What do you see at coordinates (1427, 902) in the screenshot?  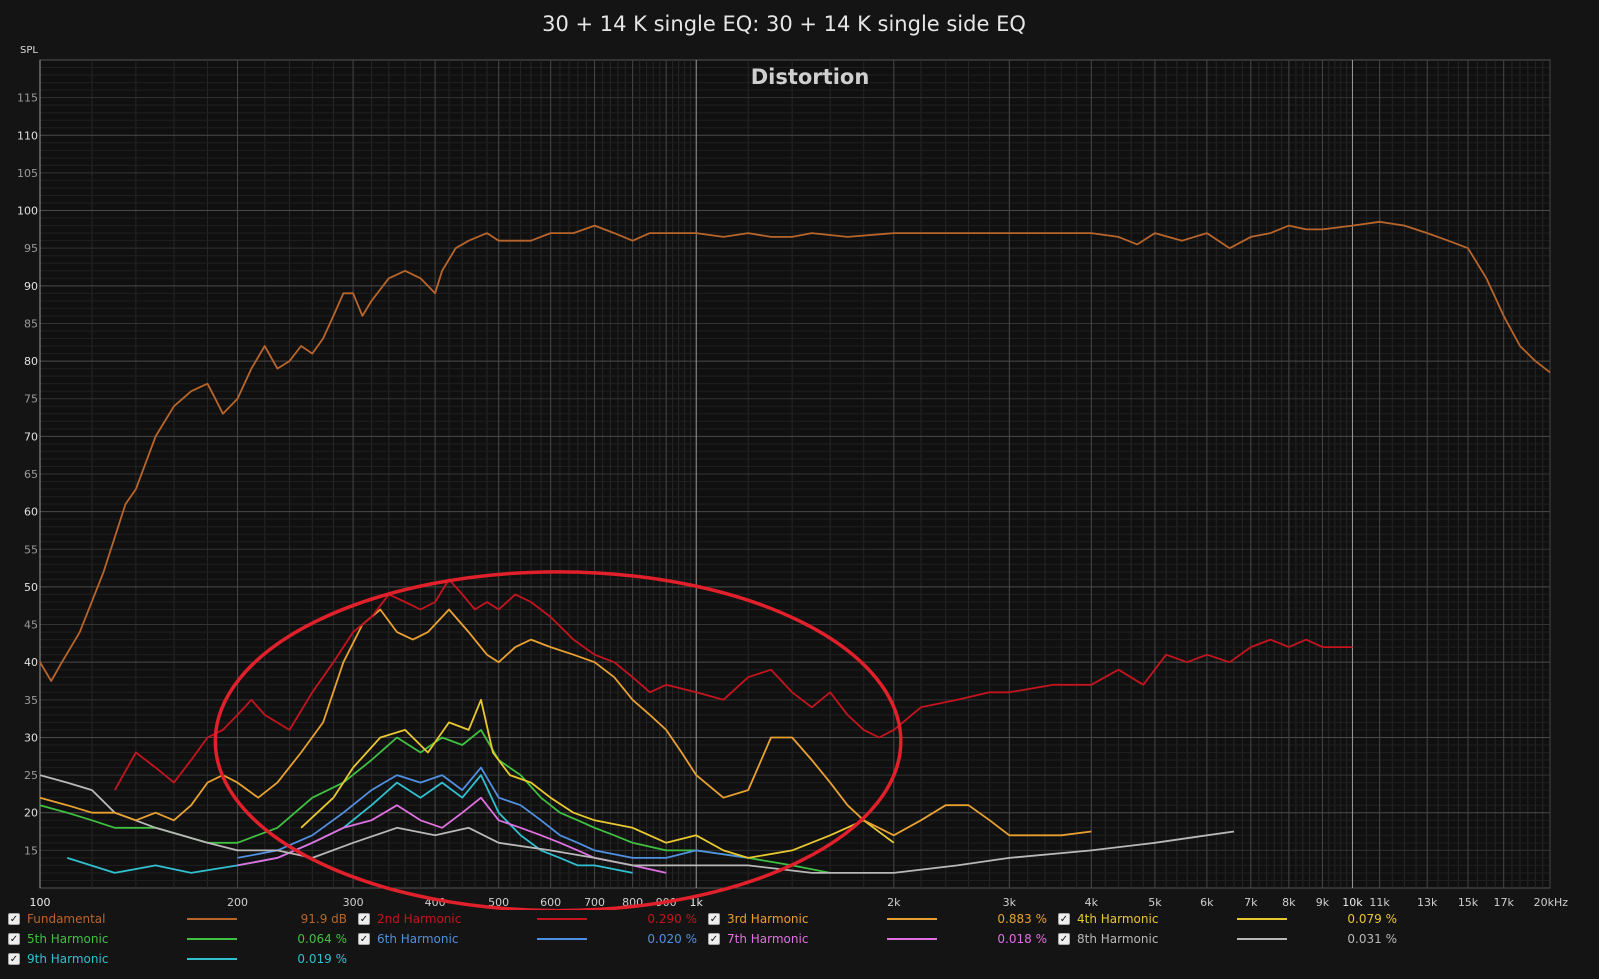 I see `x-tick-label: 13k` at bounding box center [1427, 902].